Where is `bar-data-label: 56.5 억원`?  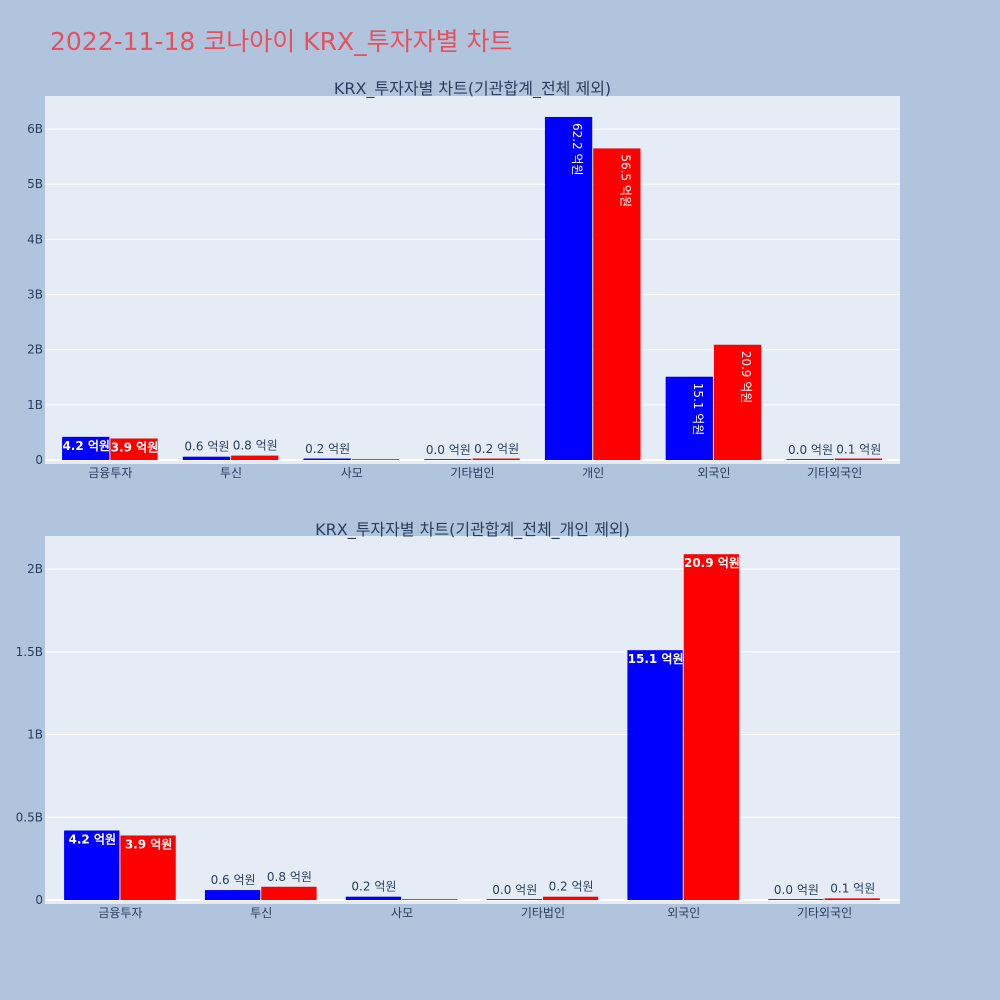
bar-data-label: 56.5 억원 is located at coordinates (625, 180).